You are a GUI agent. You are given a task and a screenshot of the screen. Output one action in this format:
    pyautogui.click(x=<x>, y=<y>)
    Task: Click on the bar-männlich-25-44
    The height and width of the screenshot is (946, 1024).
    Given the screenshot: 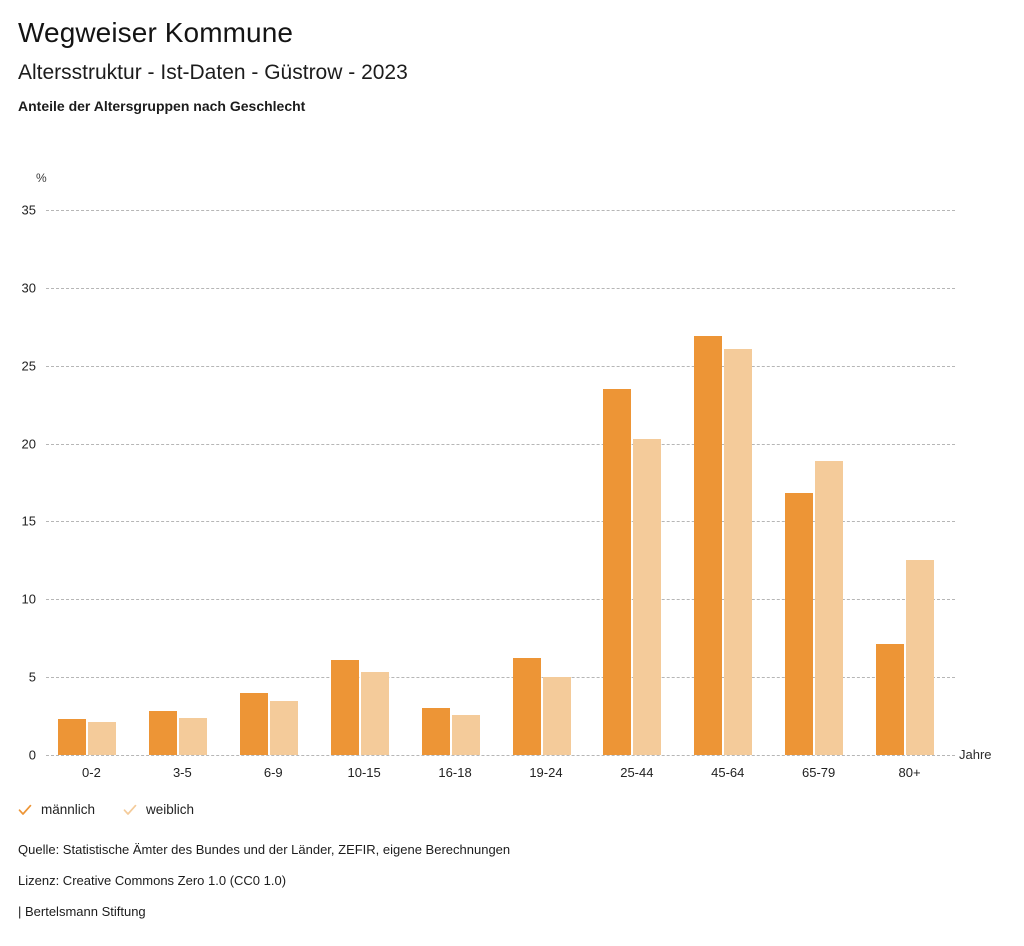 What is the action you would take?
    pyautogui.click(x=617, y=572)
    